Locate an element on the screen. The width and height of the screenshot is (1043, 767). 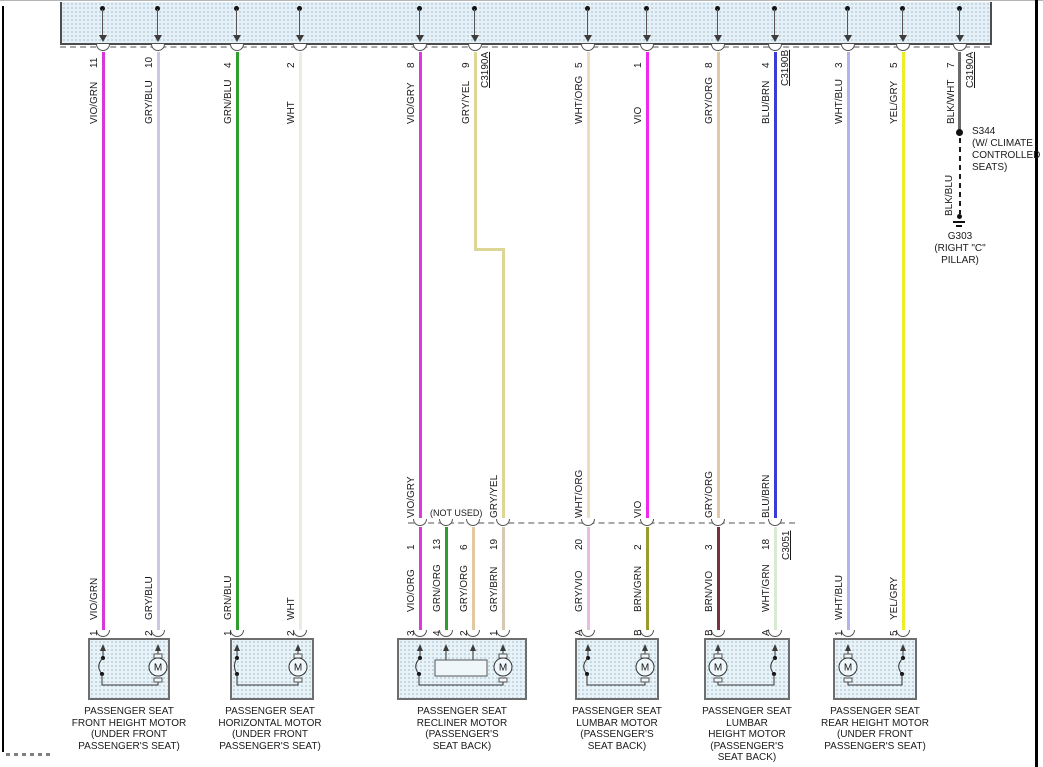
connector-name-label: C3051 is located at coordinates (786, 545).